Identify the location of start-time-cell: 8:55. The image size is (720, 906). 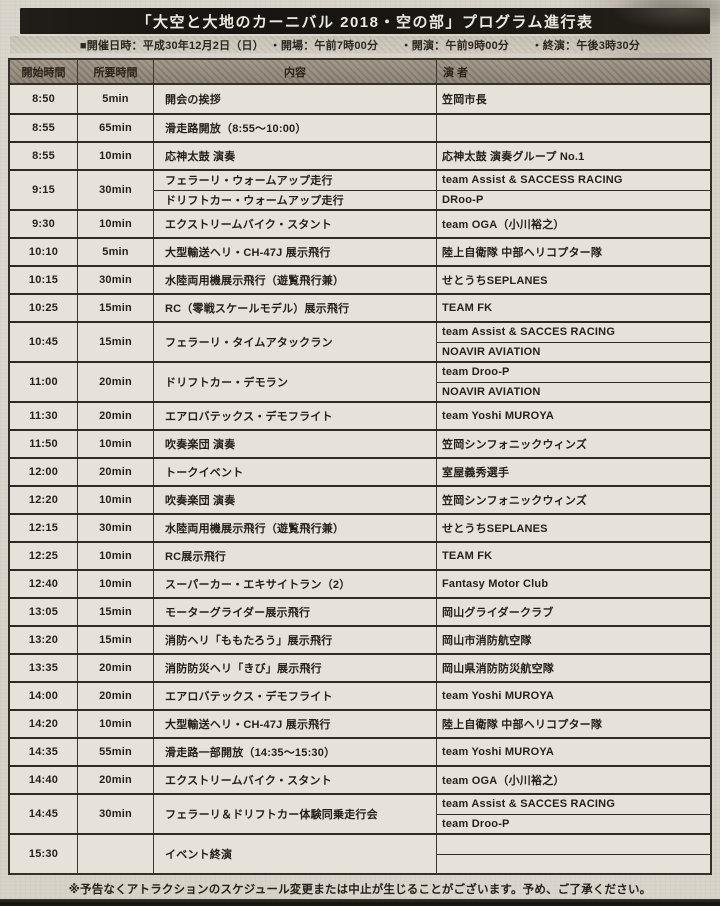
(43, 128).